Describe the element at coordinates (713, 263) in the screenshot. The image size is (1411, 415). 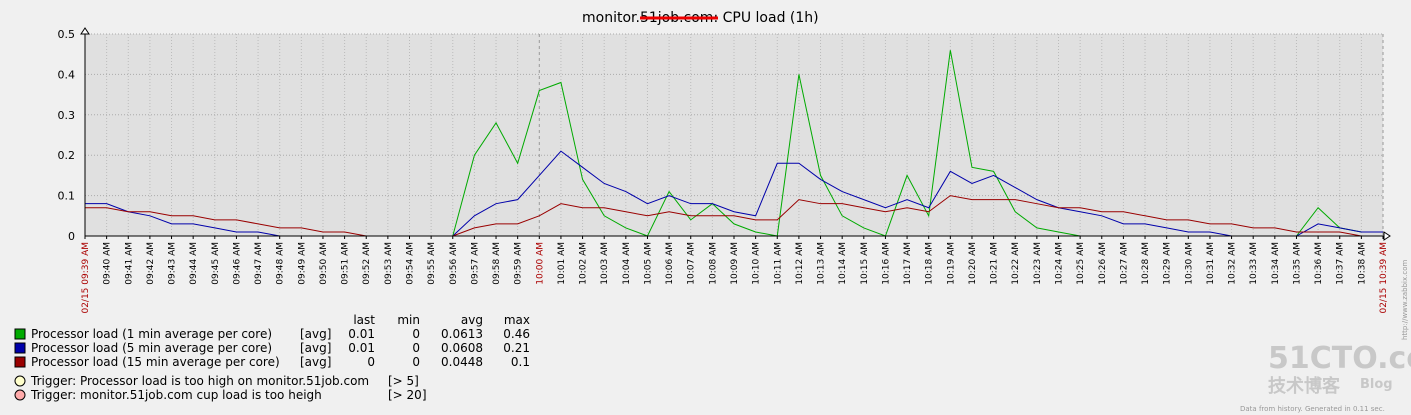
I see `x-tick-label: 10:08 AM` at that location.